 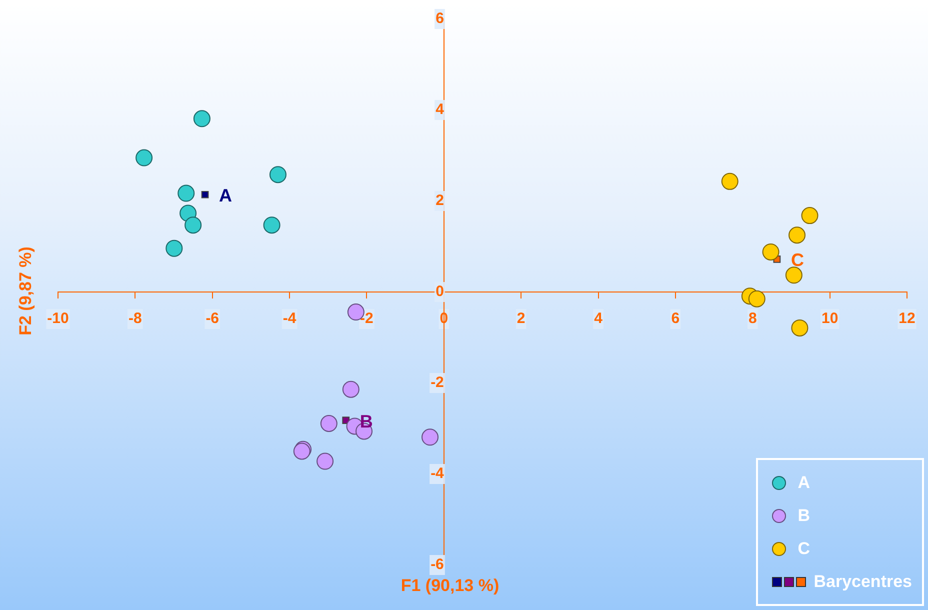 What do you see at coordinates (58, 319) in the screenshot?
I see `x-tick-label: -10` at bounding box center [58, 319].